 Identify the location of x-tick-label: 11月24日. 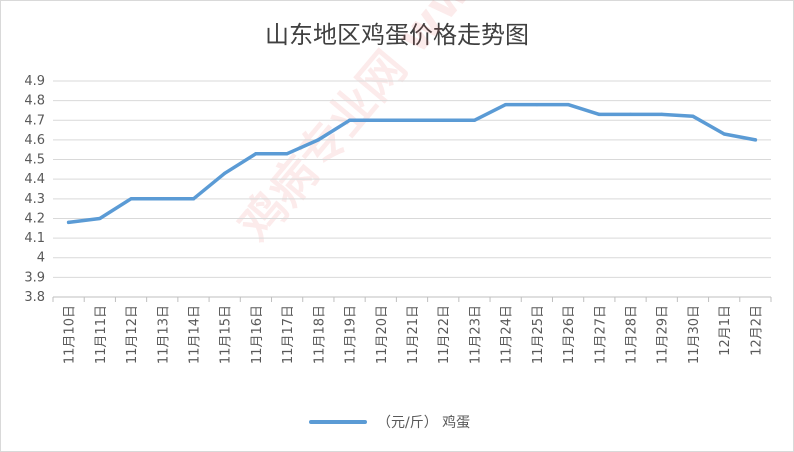
(507, 334).